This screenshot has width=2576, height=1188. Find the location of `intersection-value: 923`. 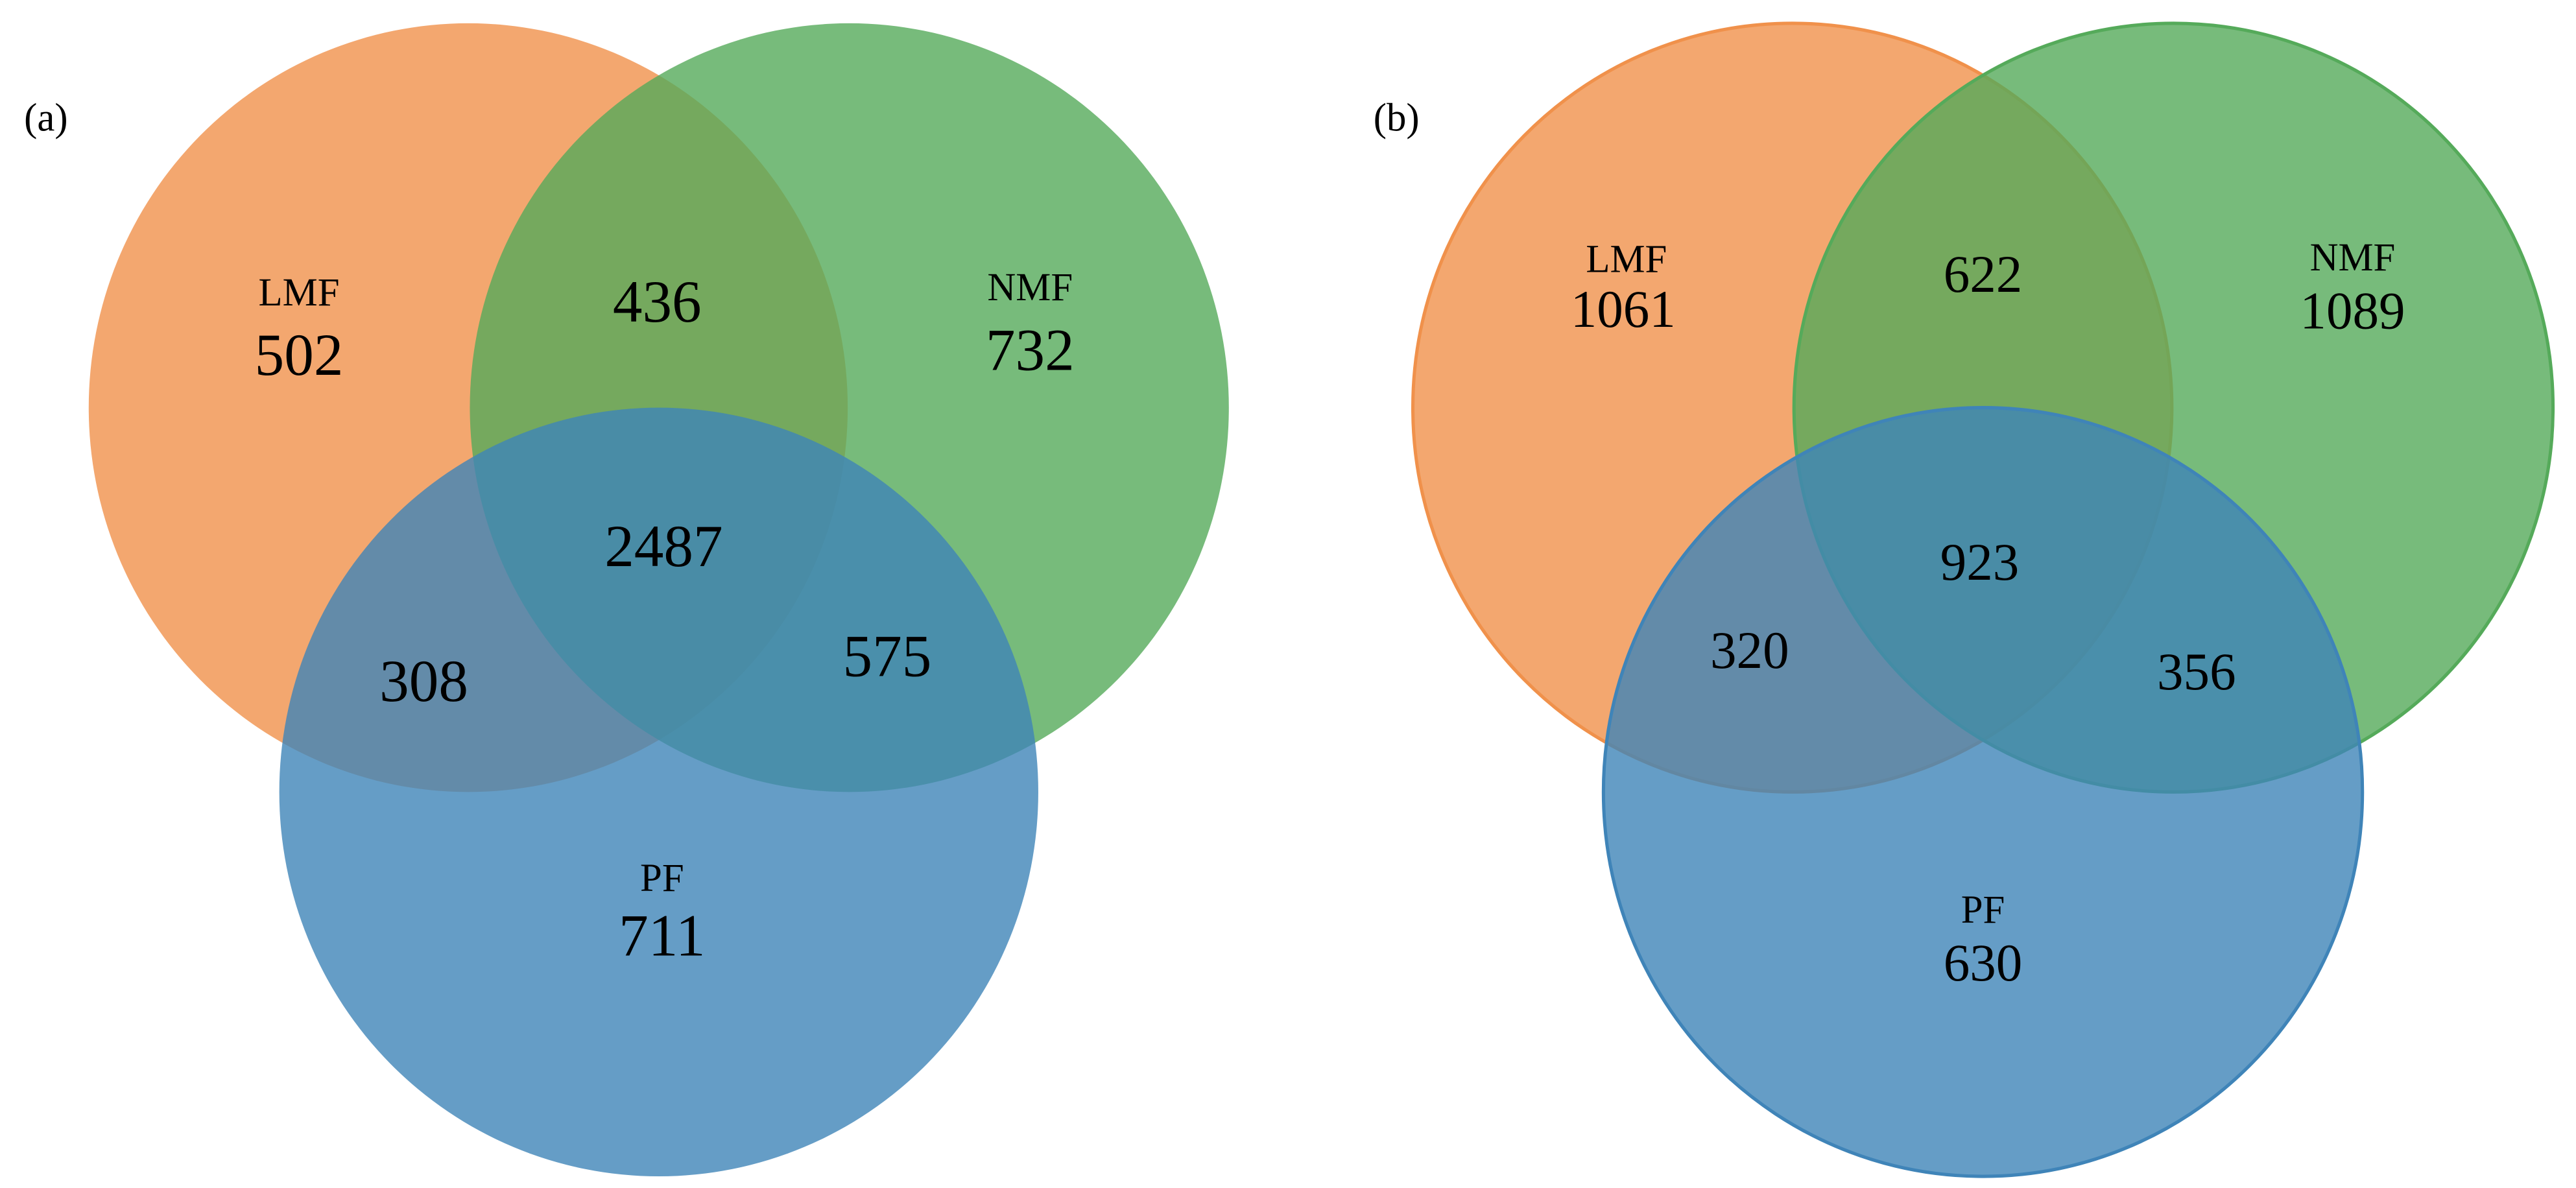

intersection-value: 923 is located at coordinates (1980, 562).